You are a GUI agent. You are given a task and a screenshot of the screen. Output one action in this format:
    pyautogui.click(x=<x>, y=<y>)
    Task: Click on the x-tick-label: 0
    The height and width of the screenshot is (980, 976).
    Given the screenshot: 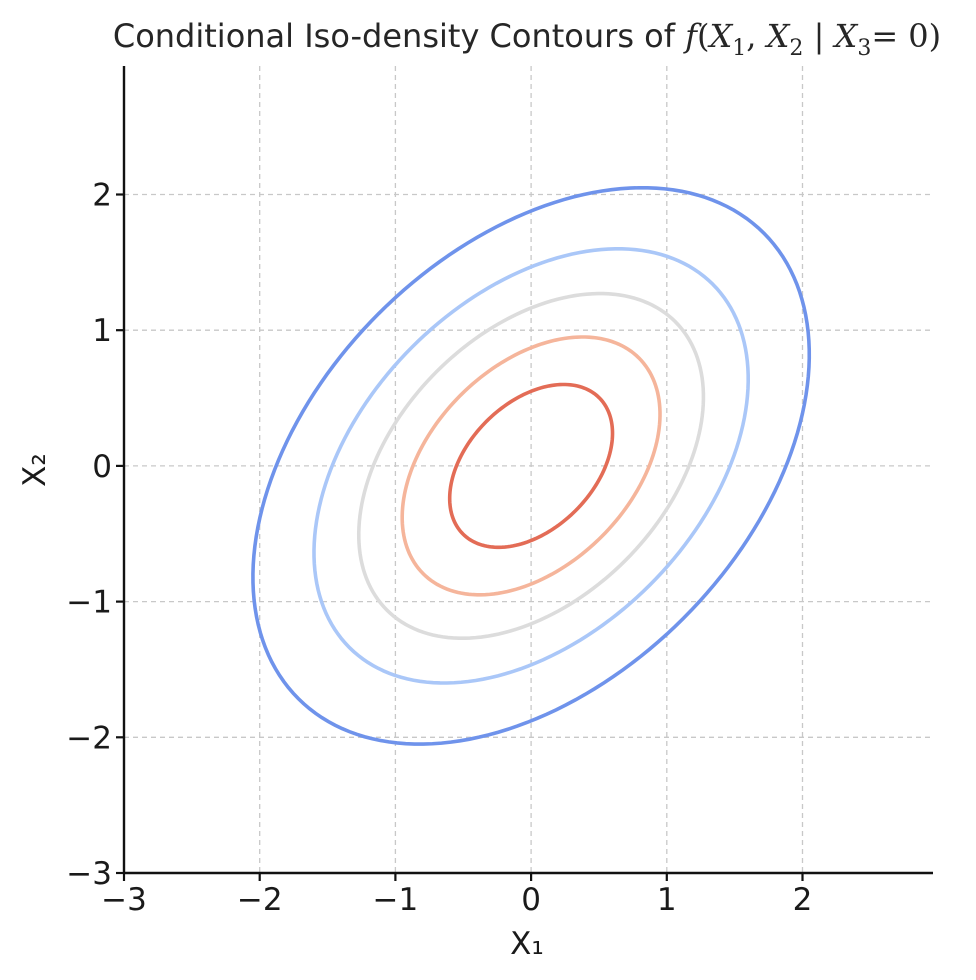 What is the action you would take?
    pyautogui.click(x=531, y=900)
    